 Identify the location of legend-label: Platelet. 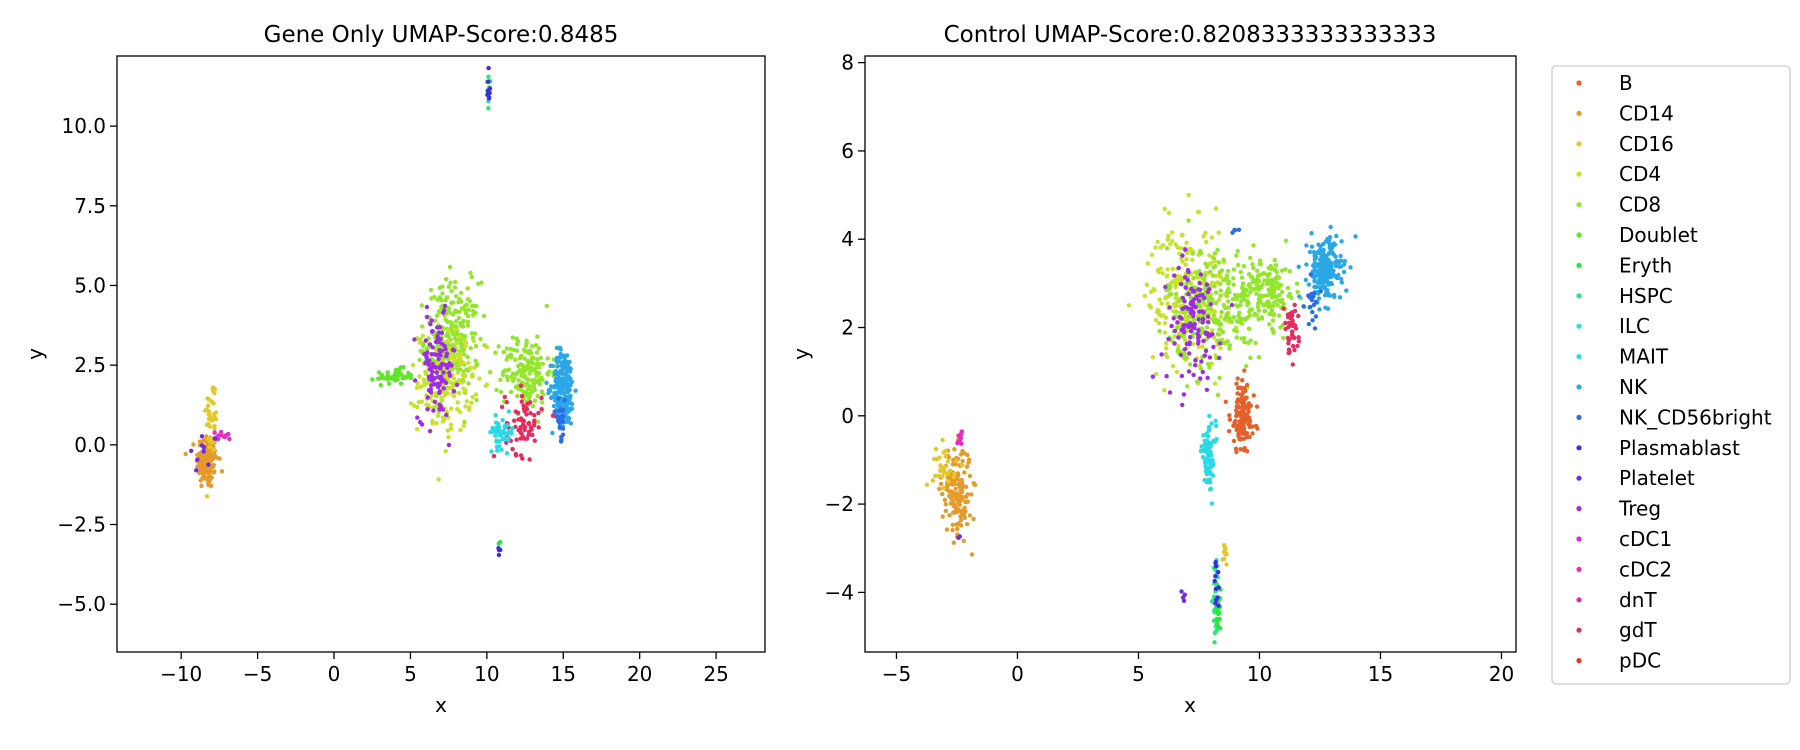
(1657, 478).